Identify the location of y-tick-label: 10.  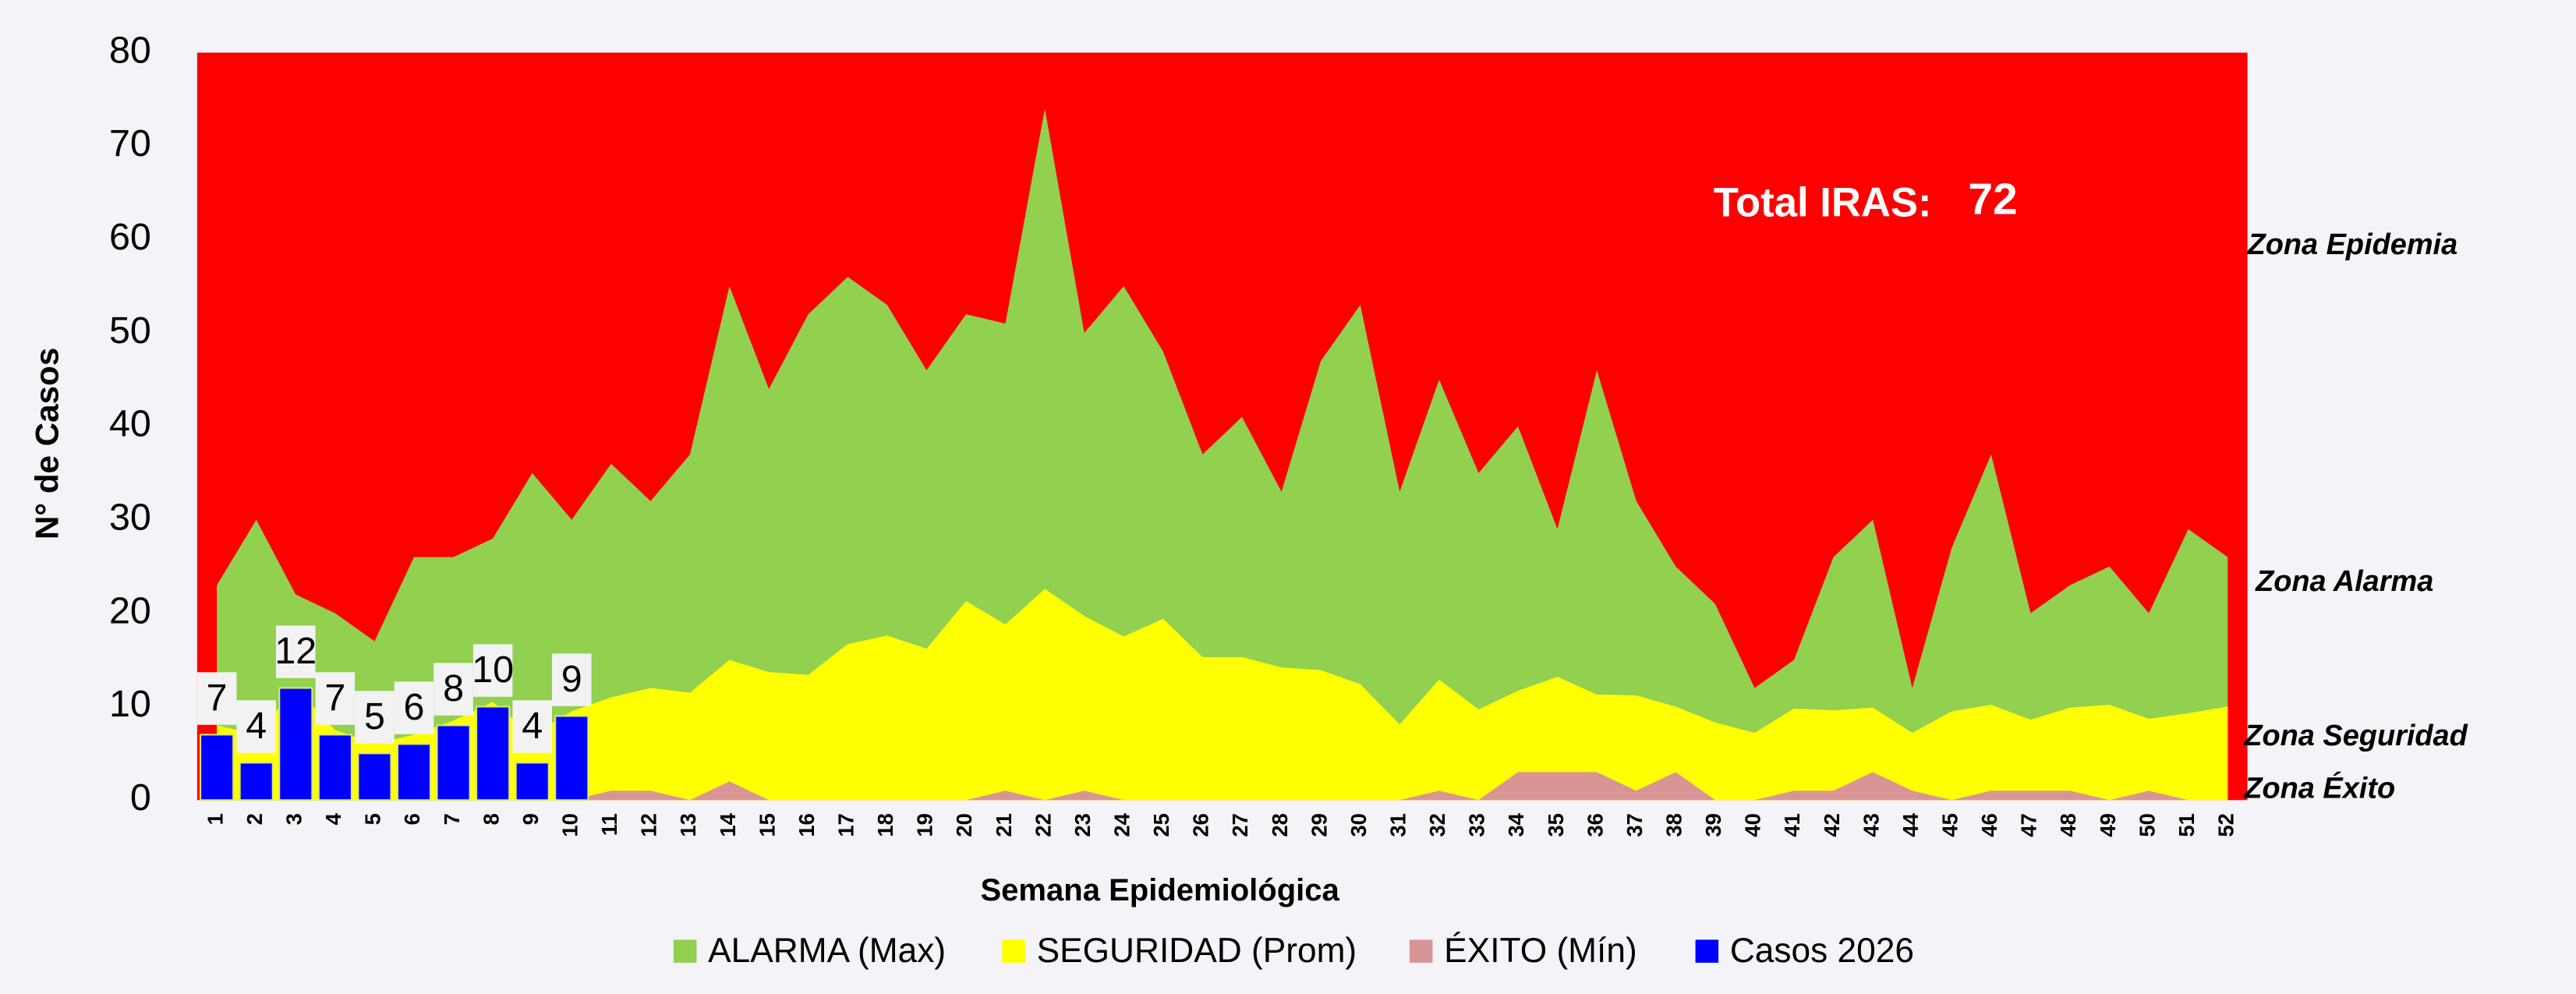
(130, 704).